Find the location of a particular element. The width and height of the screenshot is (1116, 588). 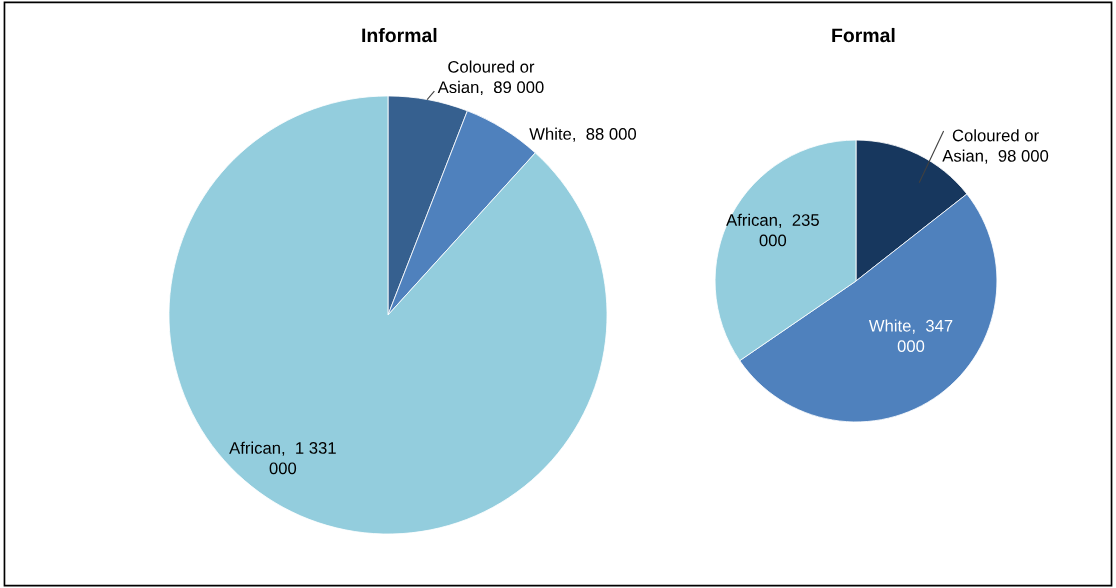

slice-label: Coloured or Asian, 89 000 is located at coordinates (490, 78).